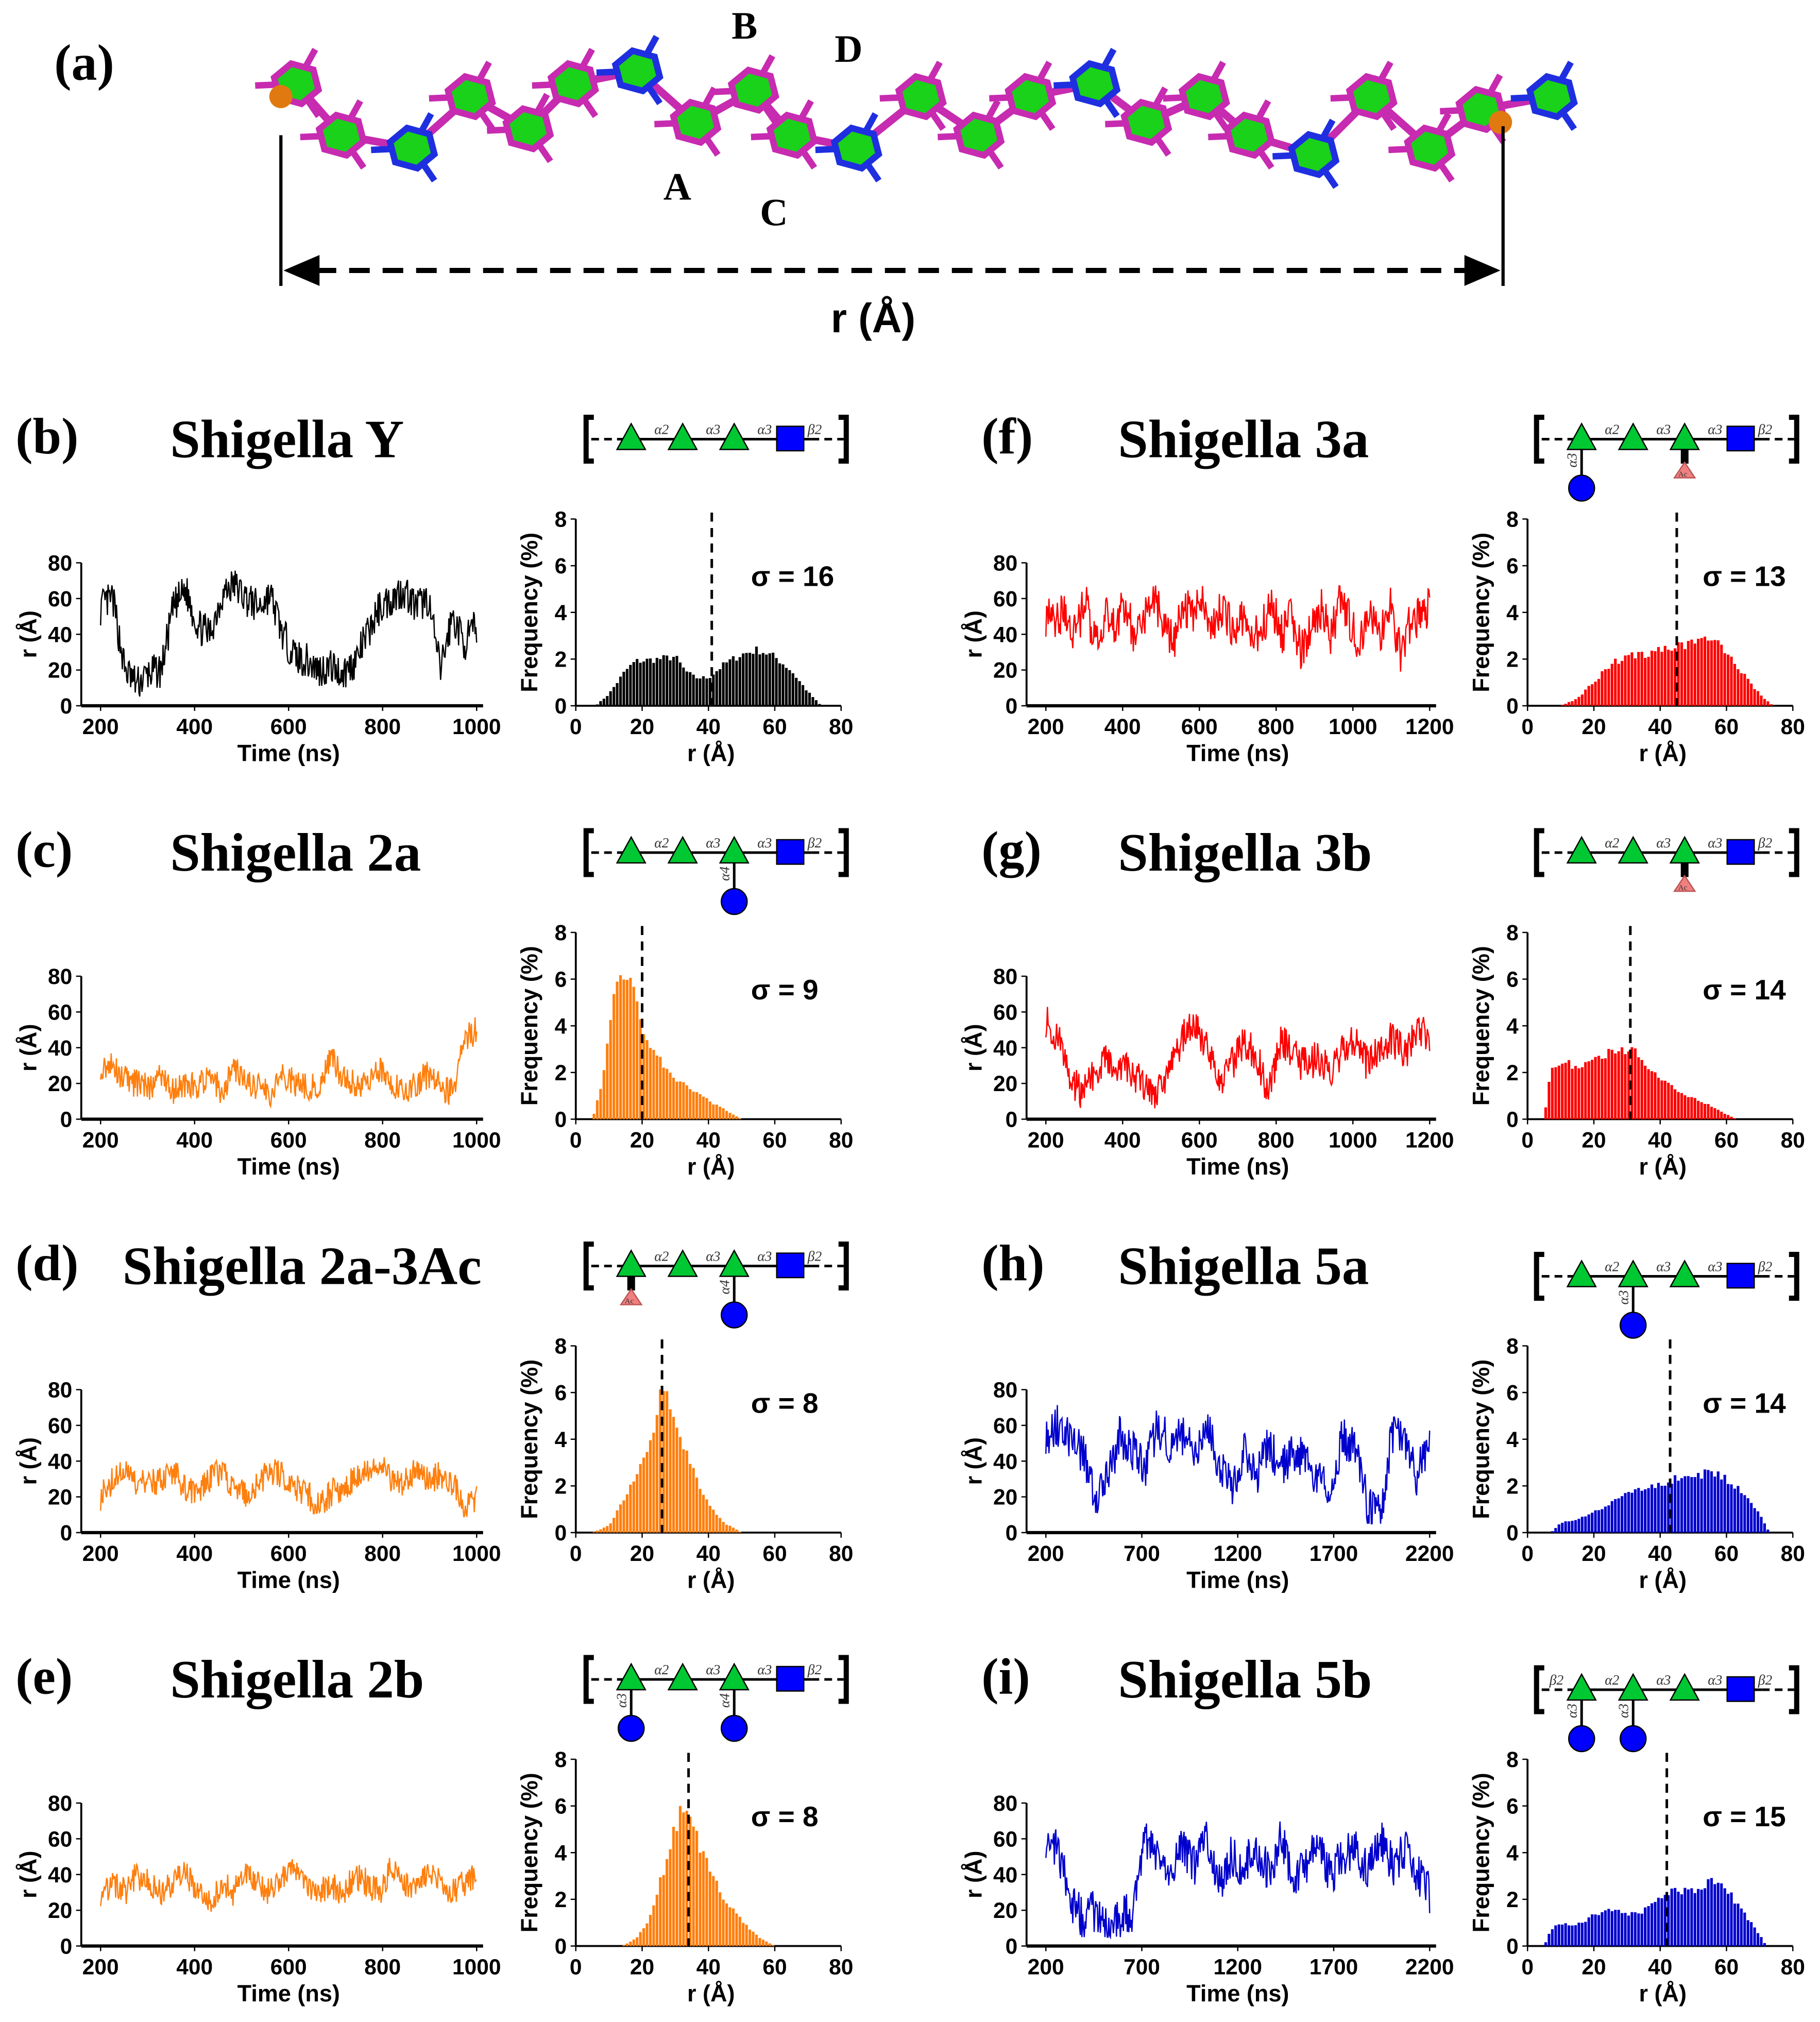  What do you see at coordinates (1744, 576) in the screenshot?
I see `sigma-label: σ = 13` at bounding box center [1744, 576].